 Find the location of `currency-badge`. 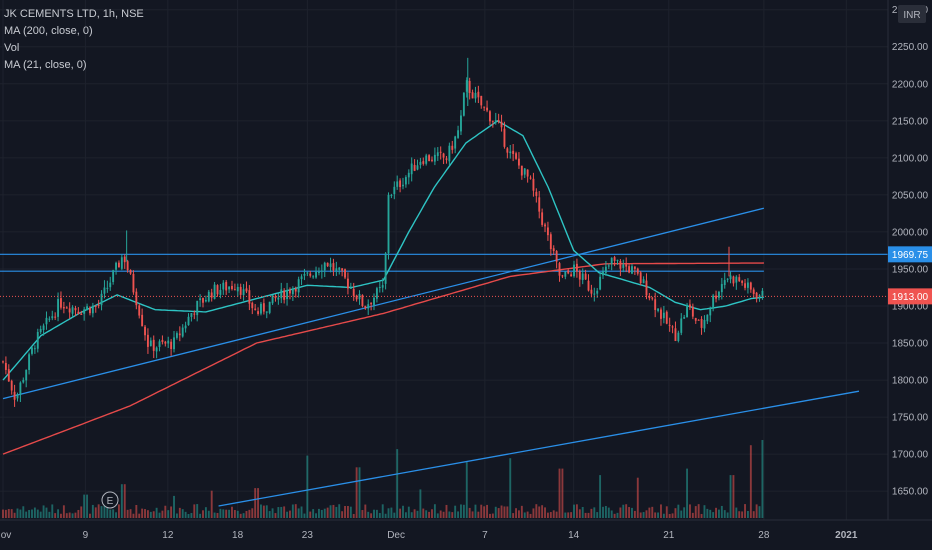

currency-badge is located at coordinates (912, 14).